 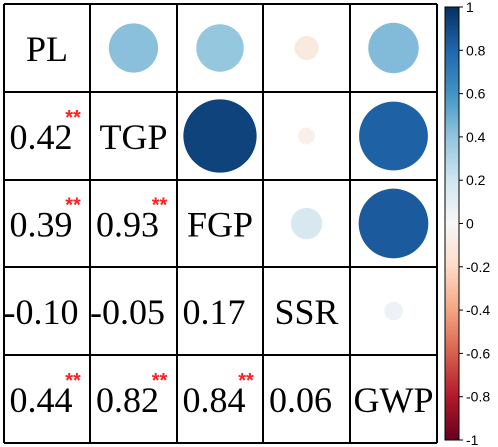 I want to click on variable-label: GWP, so click(x=394, y=400).